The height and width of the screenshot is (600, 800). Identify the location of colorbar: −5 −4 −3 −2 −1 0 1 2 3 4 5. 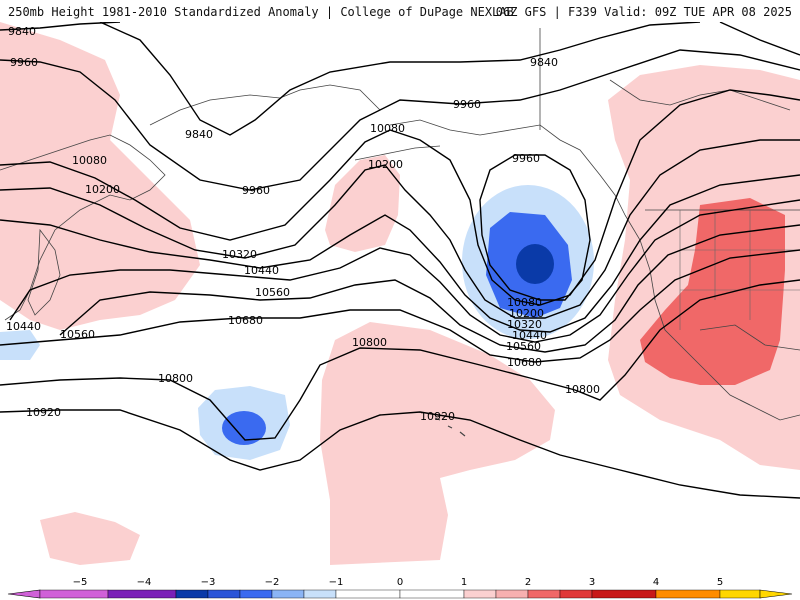
(400, 588).